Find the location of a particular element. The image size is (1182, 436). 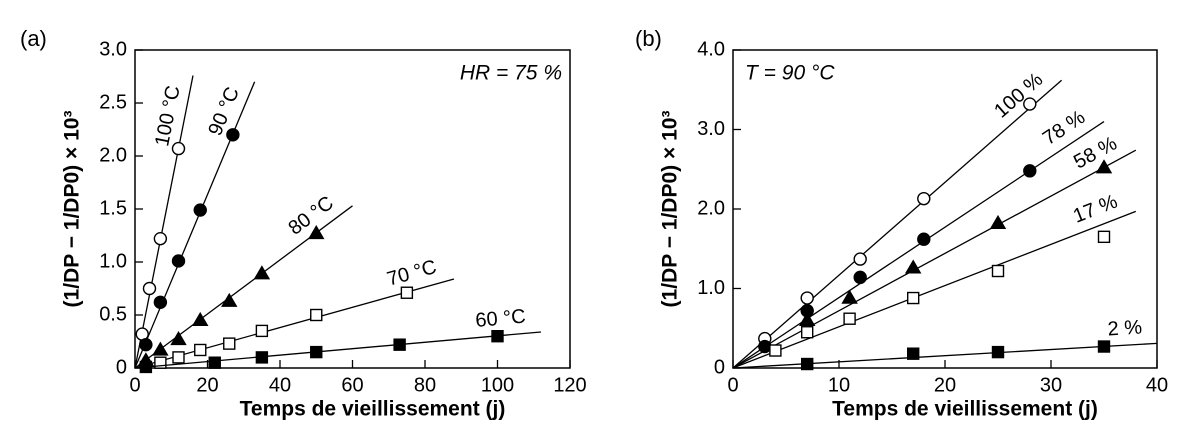

x-tick-label: 120 is located at coordinates (569, 385).